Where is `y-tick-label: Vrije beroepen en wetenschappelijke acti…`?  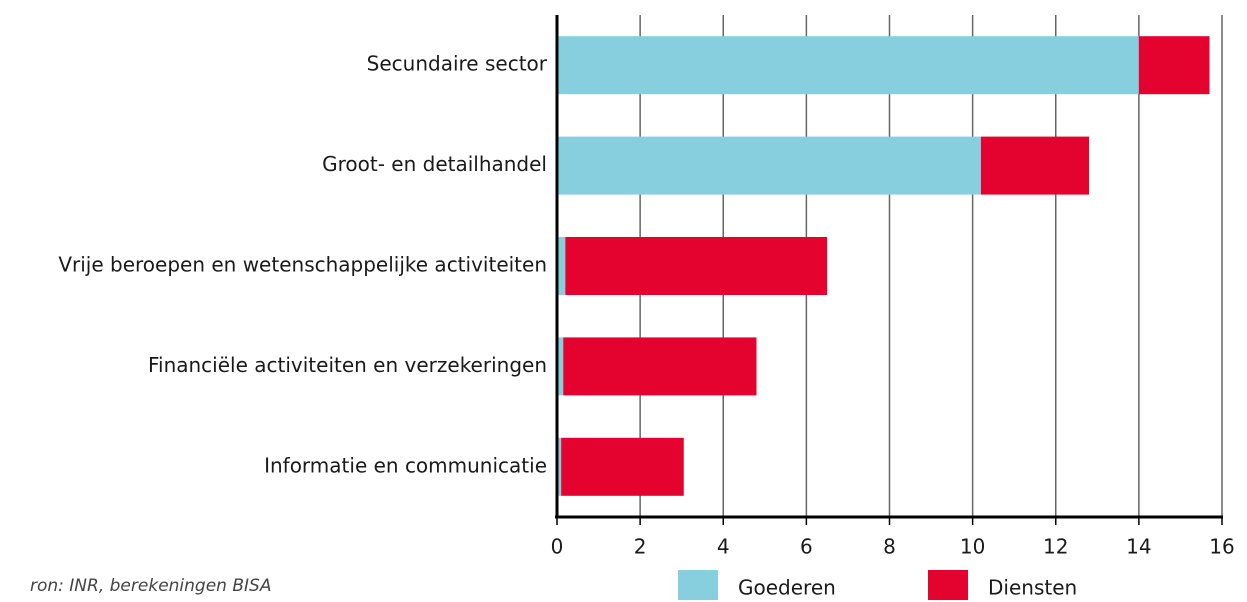
y-tick-label: Vrije beroepen en wetenschappelijke acti… is located at coordinates (302, 265).